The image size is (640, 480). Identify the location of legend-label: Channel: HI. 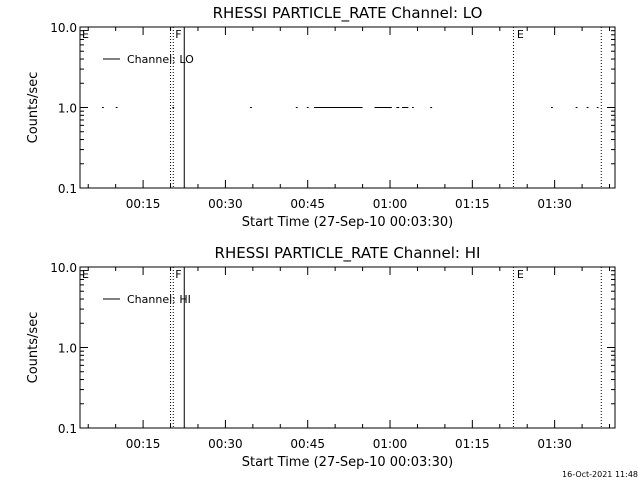
(159, 299).